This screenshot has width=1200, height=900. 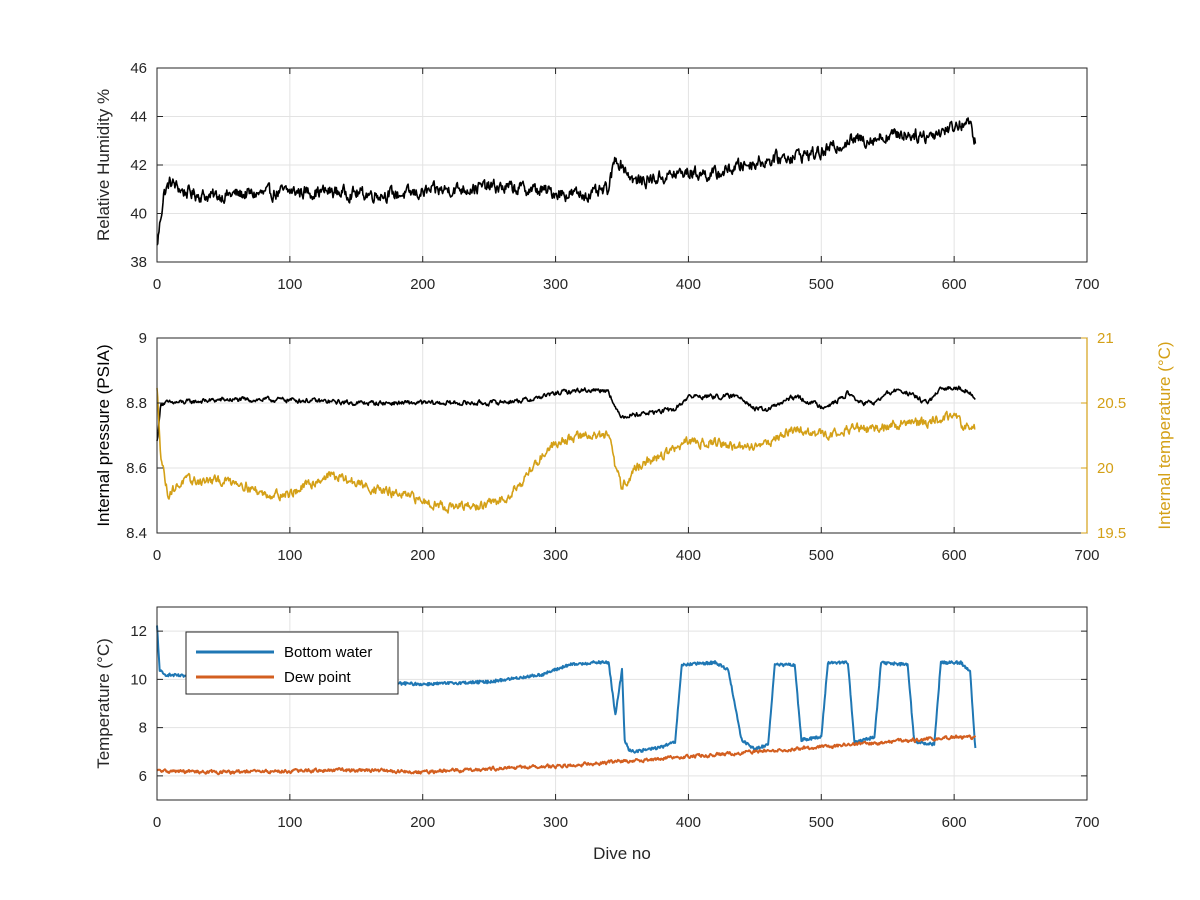 I want to click on y2-tick-label: 19.5, so click(x=1111, y=533).